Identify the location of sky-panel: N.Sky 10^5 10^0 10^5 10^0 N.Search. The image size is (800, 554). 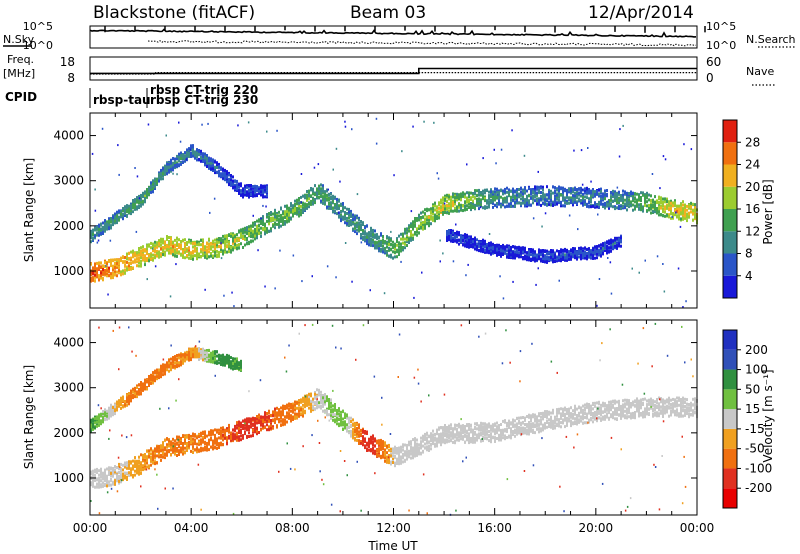
(399, 36).